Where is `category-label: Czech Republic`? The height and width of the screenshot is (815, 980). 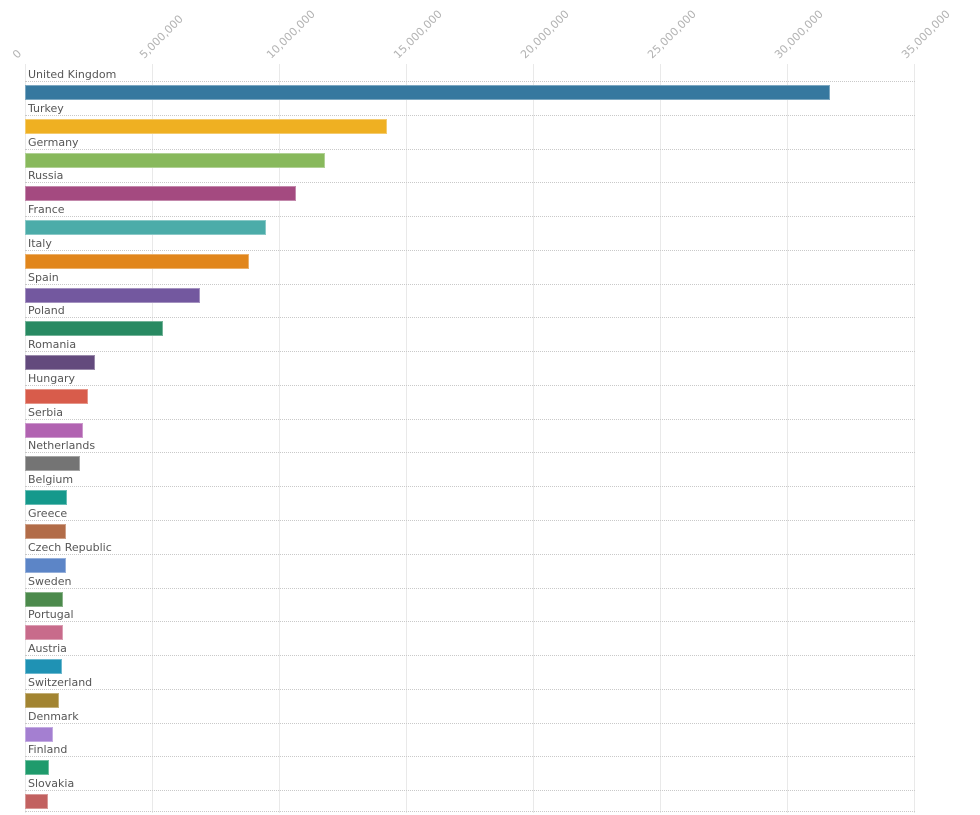
category-label: Czech Republic is located at coordinates (70, 547).